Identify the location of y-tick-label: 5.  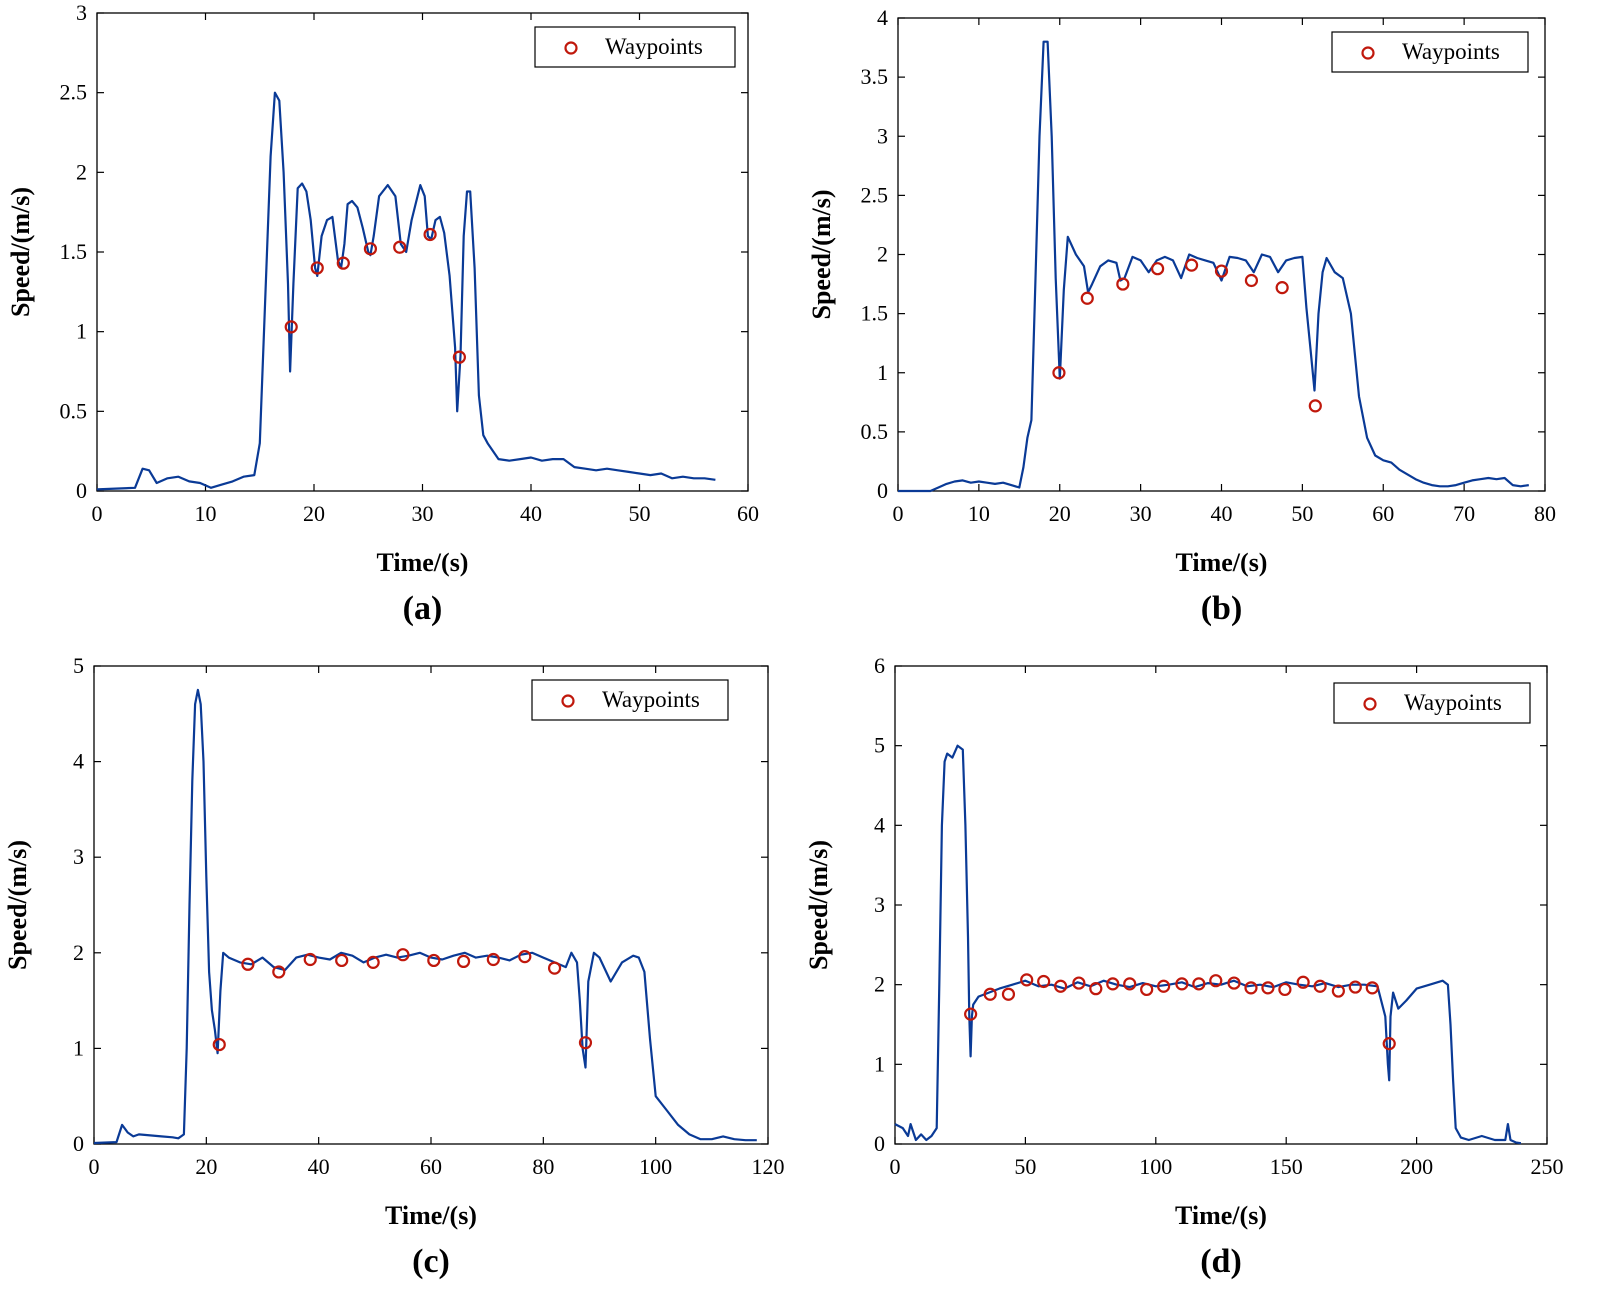
(78, 665).